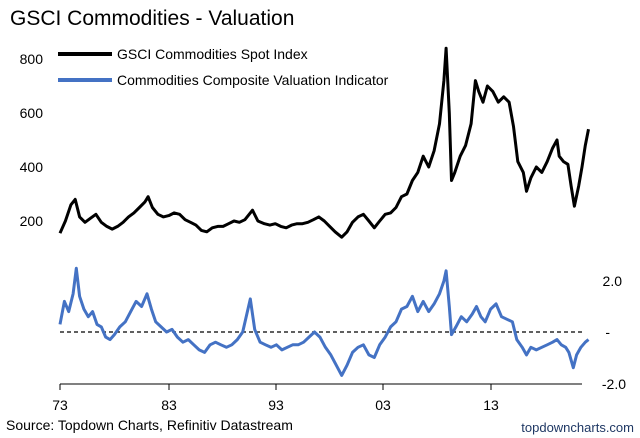  What do you see at coordinates (383, 405) in the screenshot?
I see `x-tick-label: 03` at bounding box center [383, 405].